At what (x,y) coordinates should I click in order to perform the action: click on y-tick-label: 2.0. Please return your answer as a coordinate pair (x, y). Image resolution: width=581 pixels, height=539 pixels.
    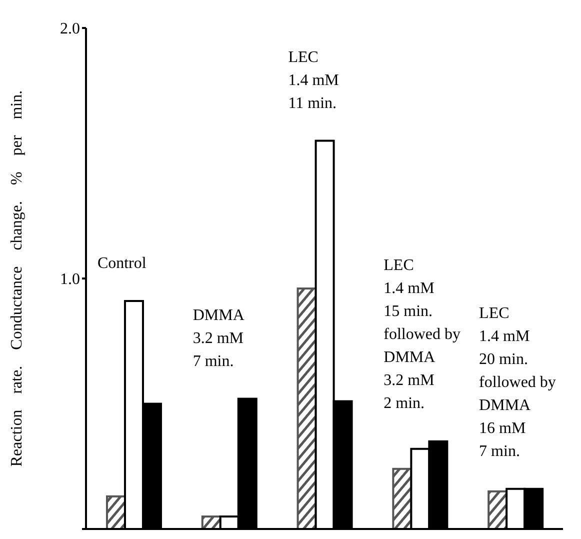
    Looking at the image, I should click on (70, 29).